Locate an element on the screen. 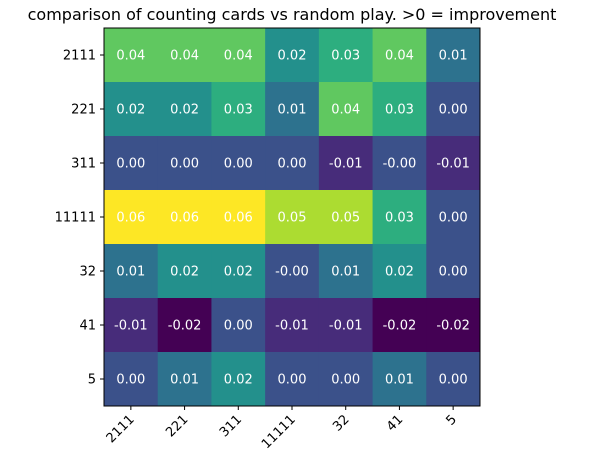 This screenshot has height=460, width=606. x-axis: 2111 221 311 11111 32 41 5 is located at coordinates (282, 429).